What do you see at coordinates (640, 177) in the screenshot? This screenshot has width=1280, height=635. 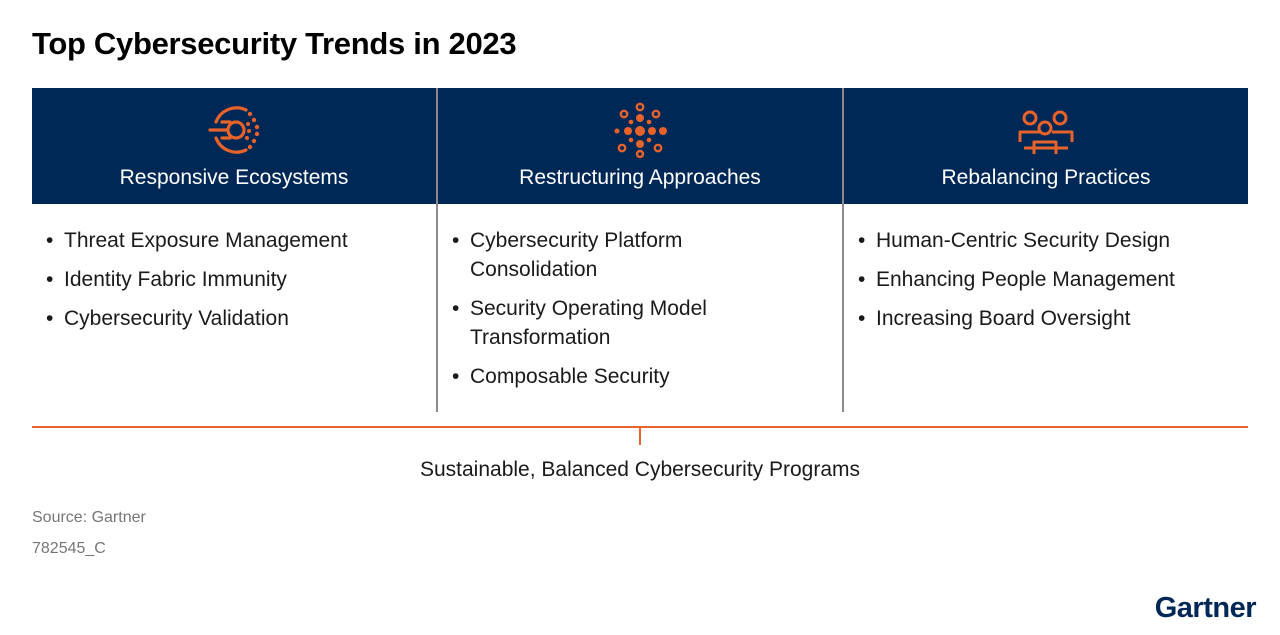 I see `column-title: Restructuring Approaches` at bounding box center [640, 177].